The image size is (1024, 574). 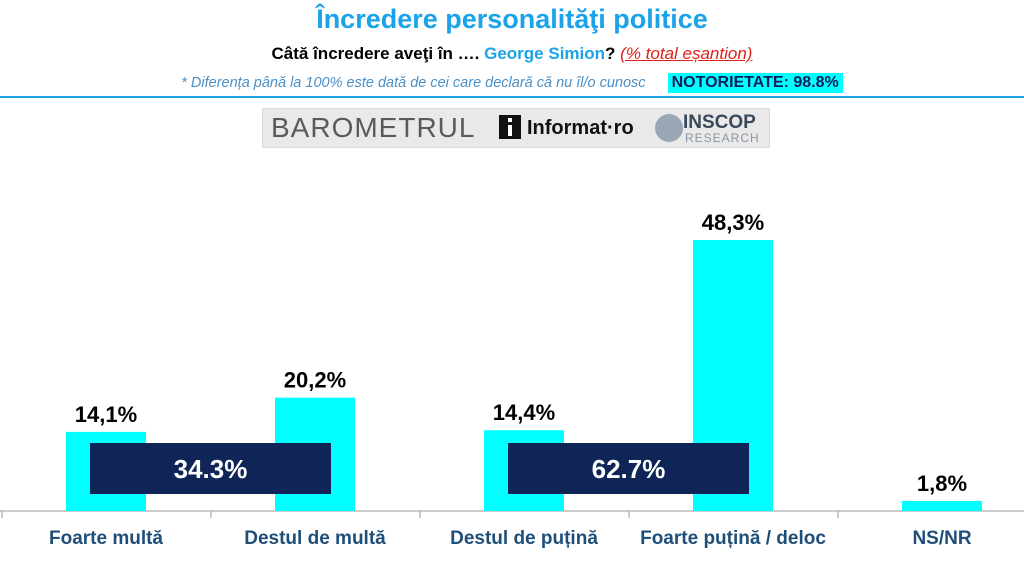 I want to click on inscop-logo-sub: RESEARCH, so click(x=722, y=138).